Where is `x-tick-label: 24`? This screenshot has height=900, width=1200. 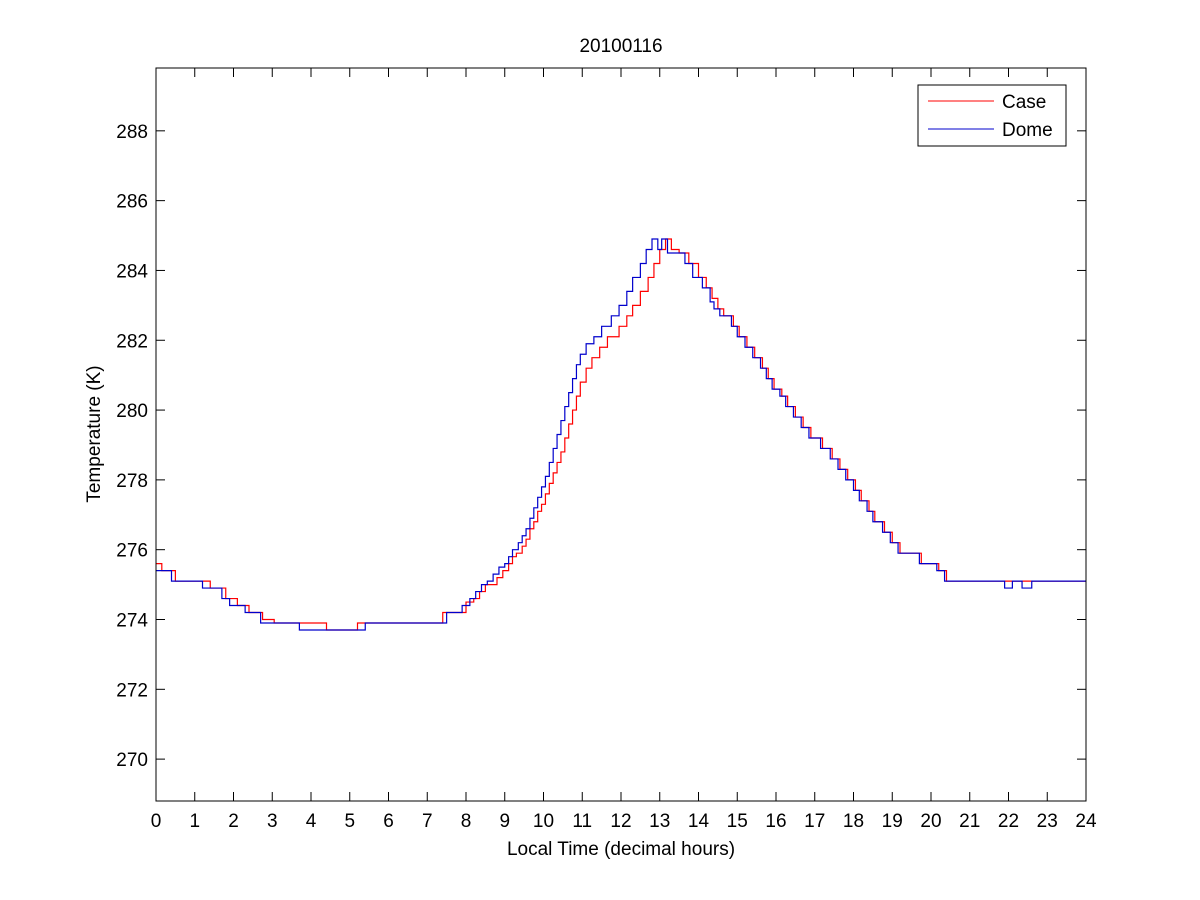 x-tick-label: 24 is located at coordinates (1086, 821).